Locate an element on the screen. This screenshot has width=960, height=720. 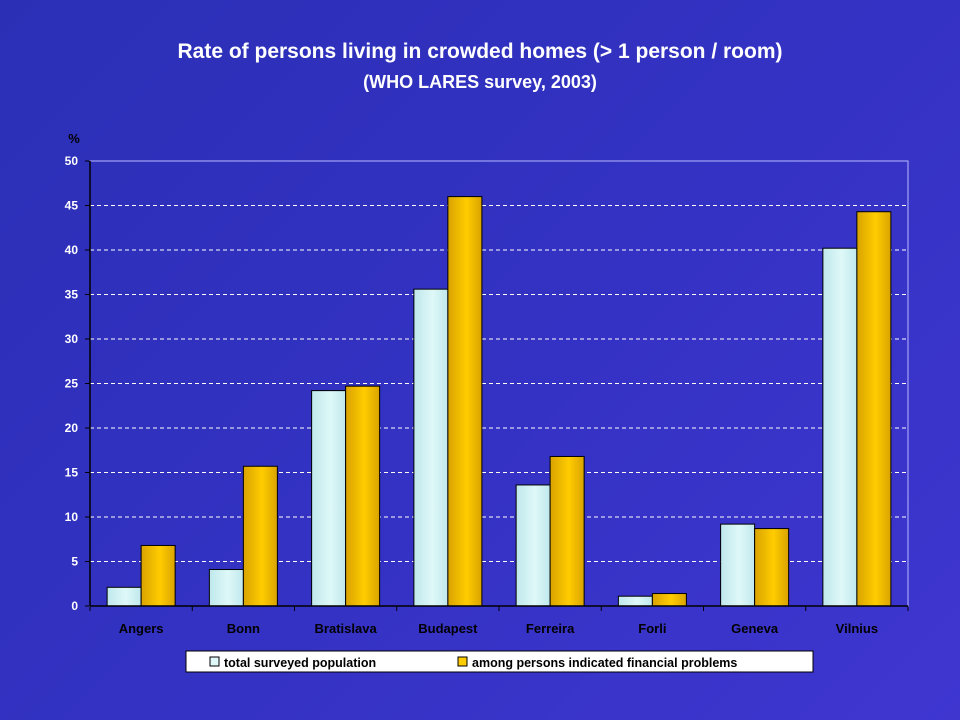
legend-box is located at coordinates (499, 661).